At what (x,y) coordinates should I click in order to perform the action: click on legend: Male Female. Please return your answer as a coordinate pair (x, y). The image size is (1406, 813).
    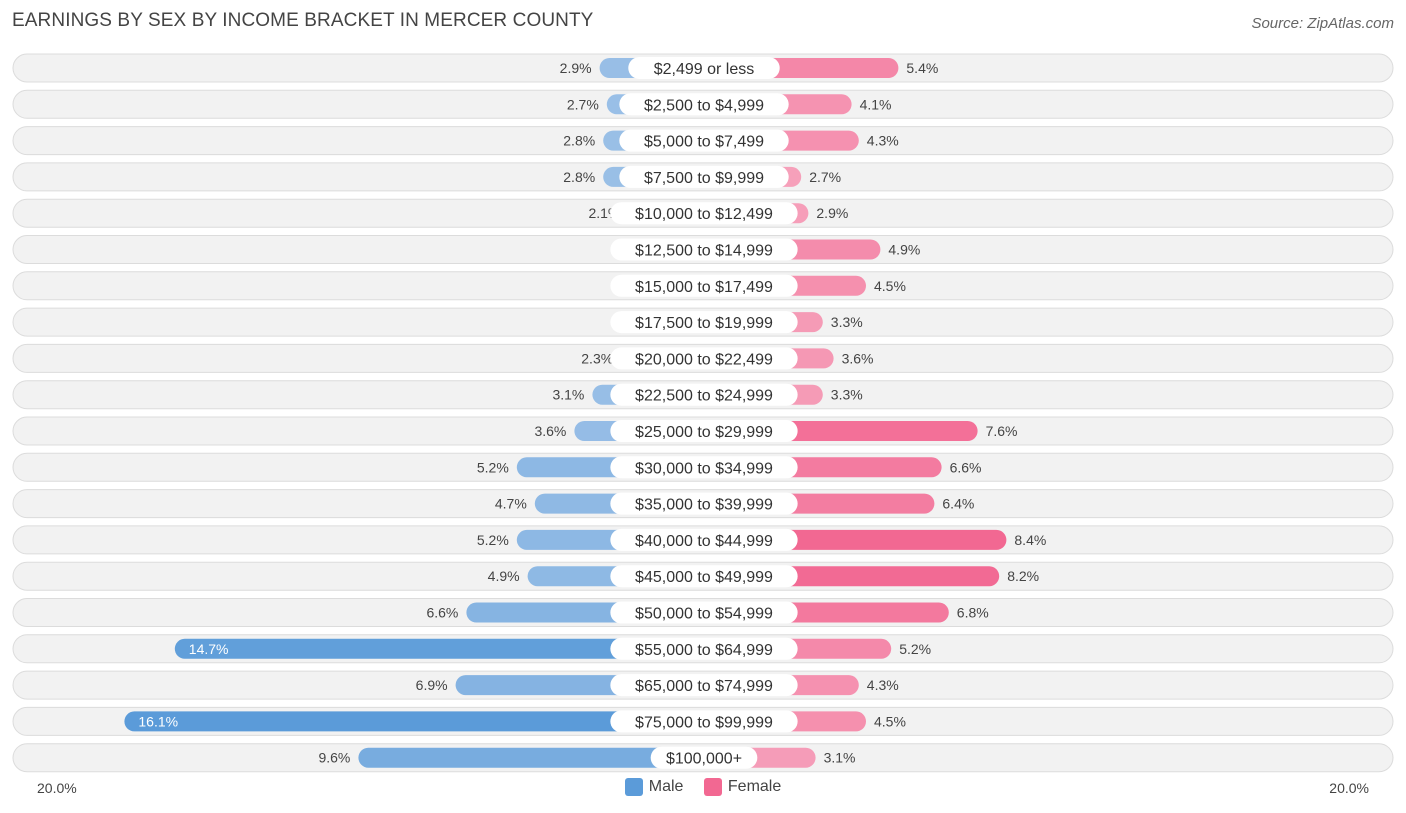
    Looking at the image, I should click on (703, 789).